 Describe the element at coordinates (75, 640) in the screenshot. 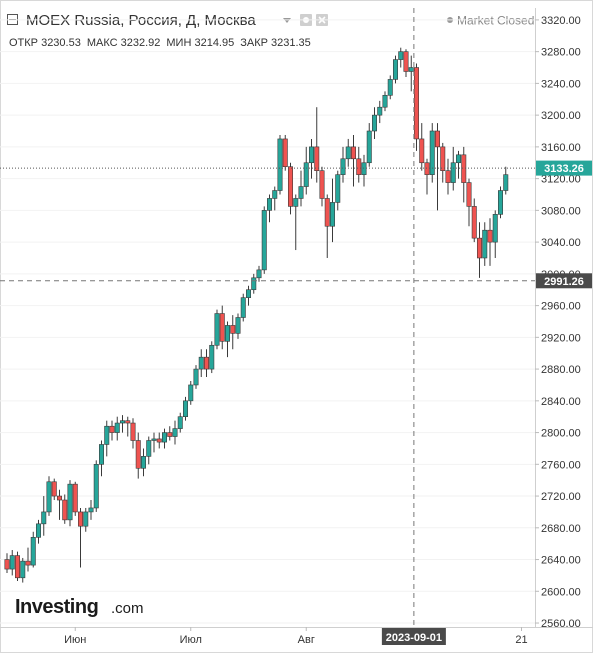

I see `x-tick-label-0: Июн` at that location.